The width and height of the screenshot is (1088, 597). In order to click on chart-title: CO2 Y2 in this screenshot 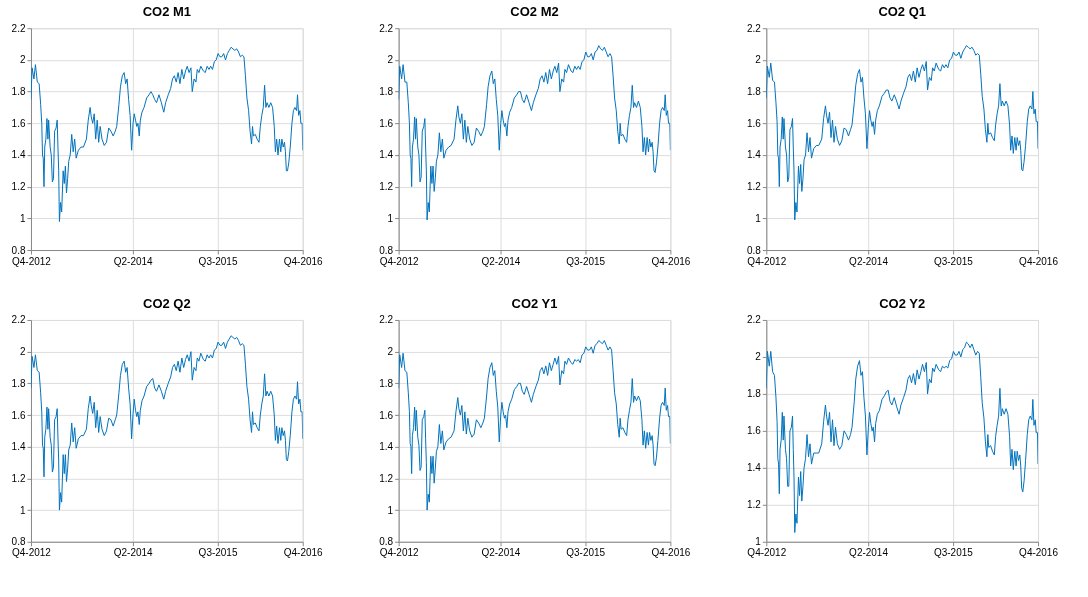, I will do `click(902, 303)`.